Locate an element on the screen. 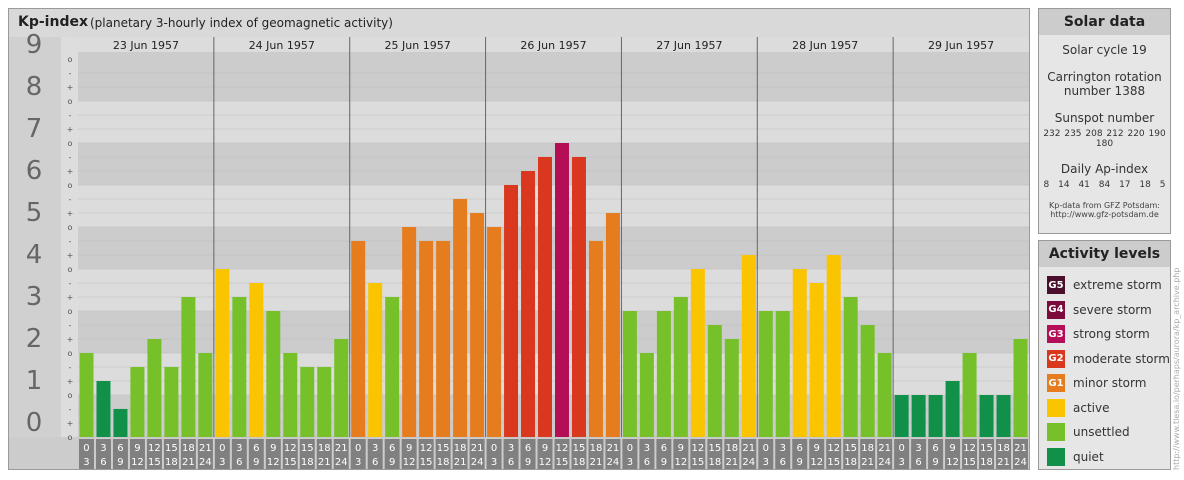 Image resolution: width=1184 pixels, height=480 pixels. legend-item-minor-storm: G1 minor storm is located at coordinates (1096, 383).